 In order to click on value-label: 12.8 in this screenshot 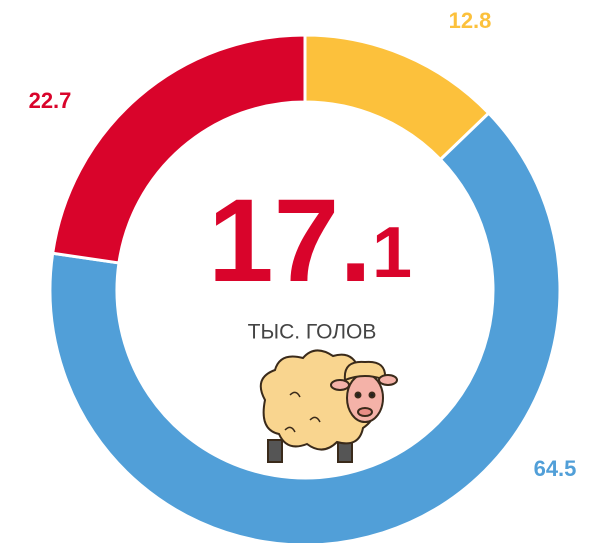, I will do `click(470, 20)`.